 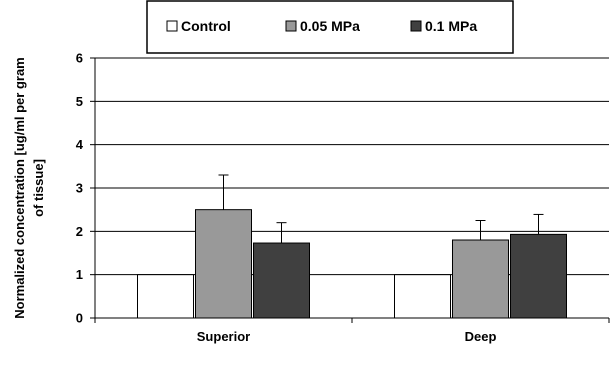 I want to click on legend-swatch-005mpa, so click(x=291, y=26).